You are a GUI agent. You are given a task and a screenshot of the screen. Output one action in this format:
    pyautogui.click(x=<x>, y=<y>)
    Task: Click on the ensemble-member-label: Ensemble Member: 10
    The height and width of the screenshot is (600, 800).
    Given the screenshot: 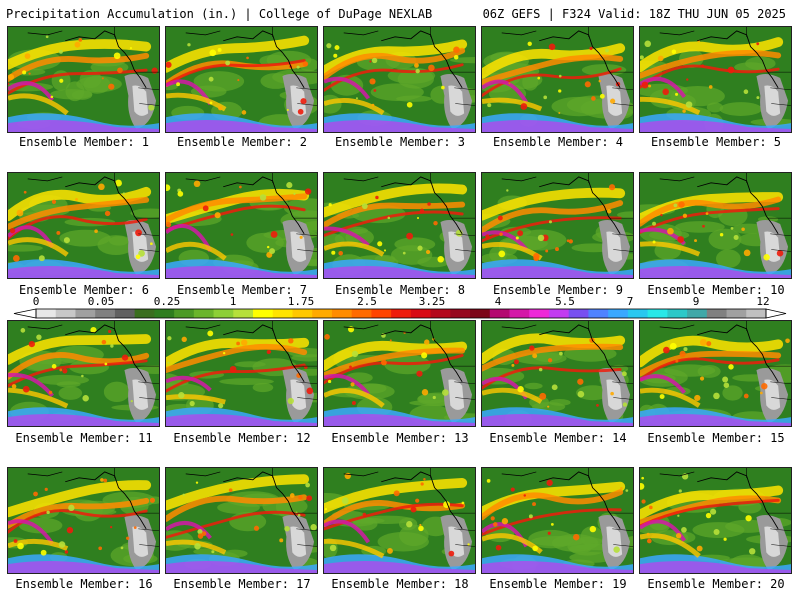 What is the action you would take?
    pyautogui.click(x=716, y=290)
    